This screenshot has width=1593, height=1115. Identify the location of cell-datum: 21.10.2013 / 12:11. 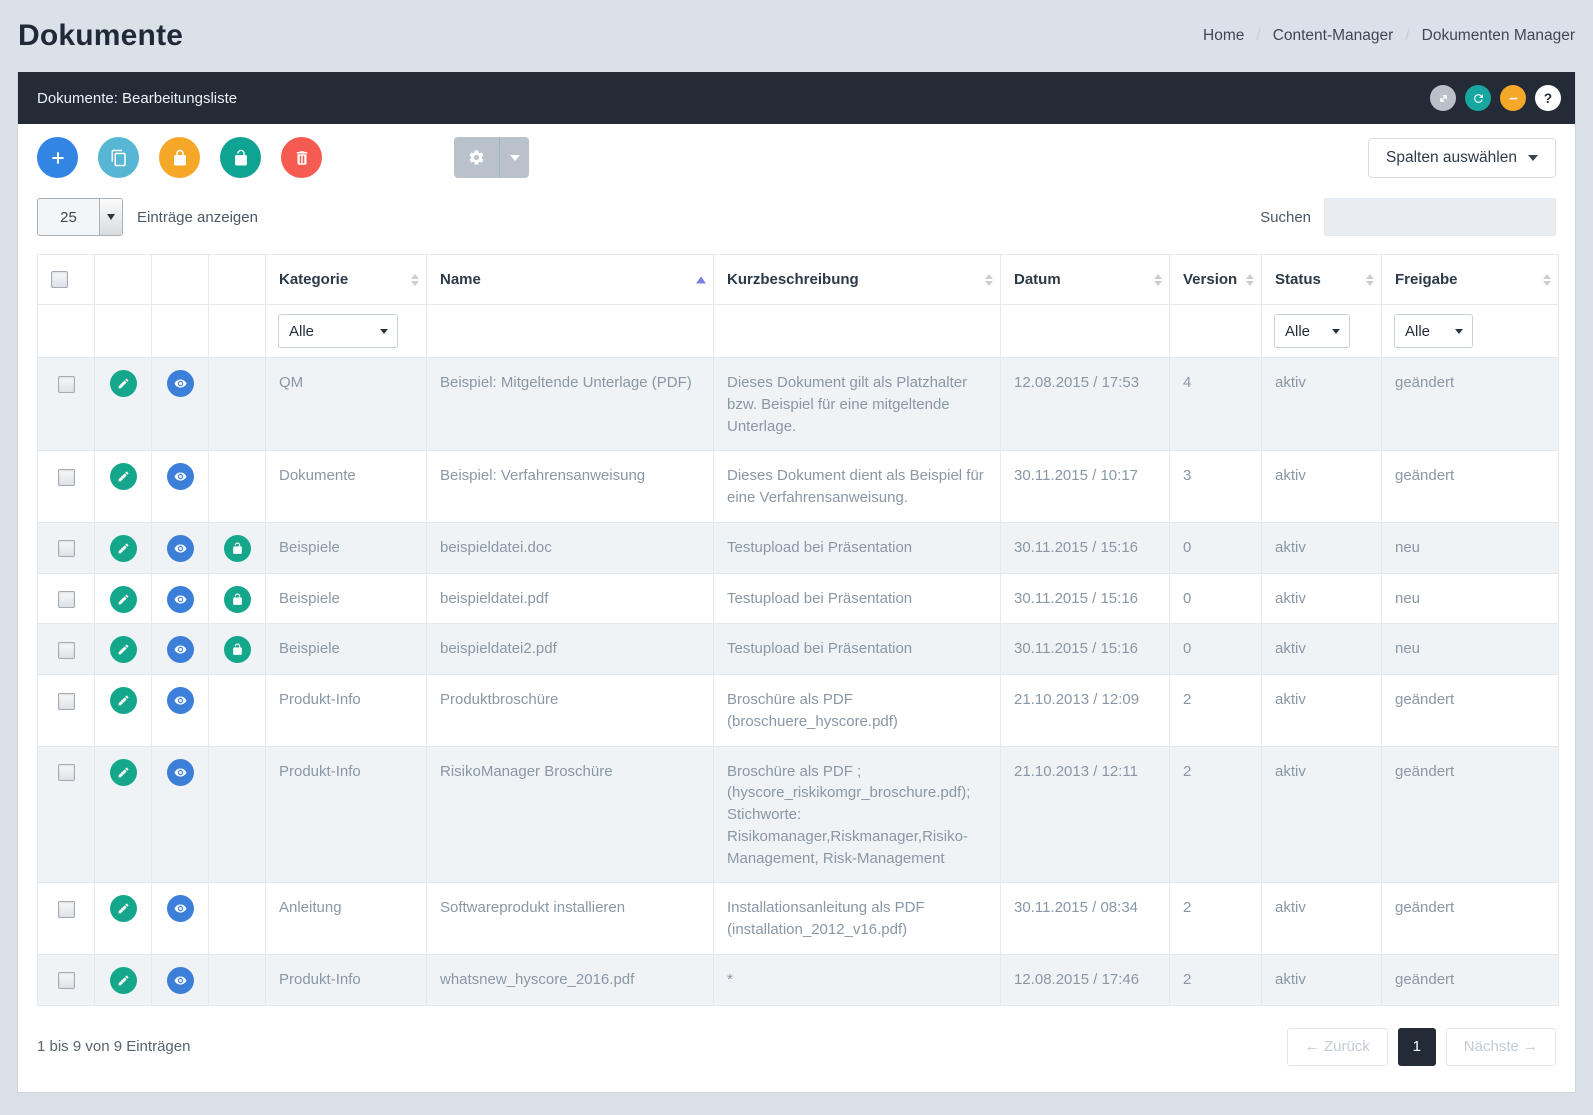
(1085, 814).